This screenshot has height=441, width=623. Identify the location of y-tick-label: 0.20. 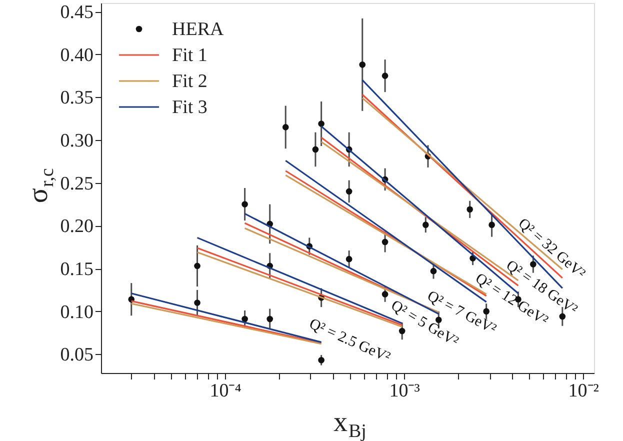
(77, 227).